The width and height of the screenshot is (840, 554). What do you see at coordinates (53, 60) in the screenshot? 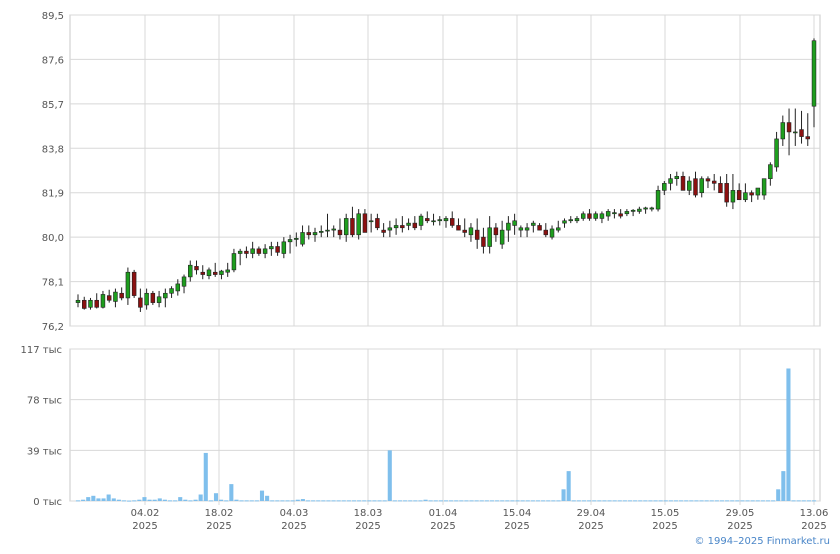
I see `price-y-tick-label: 87,6` at bounding box center [53, 60].